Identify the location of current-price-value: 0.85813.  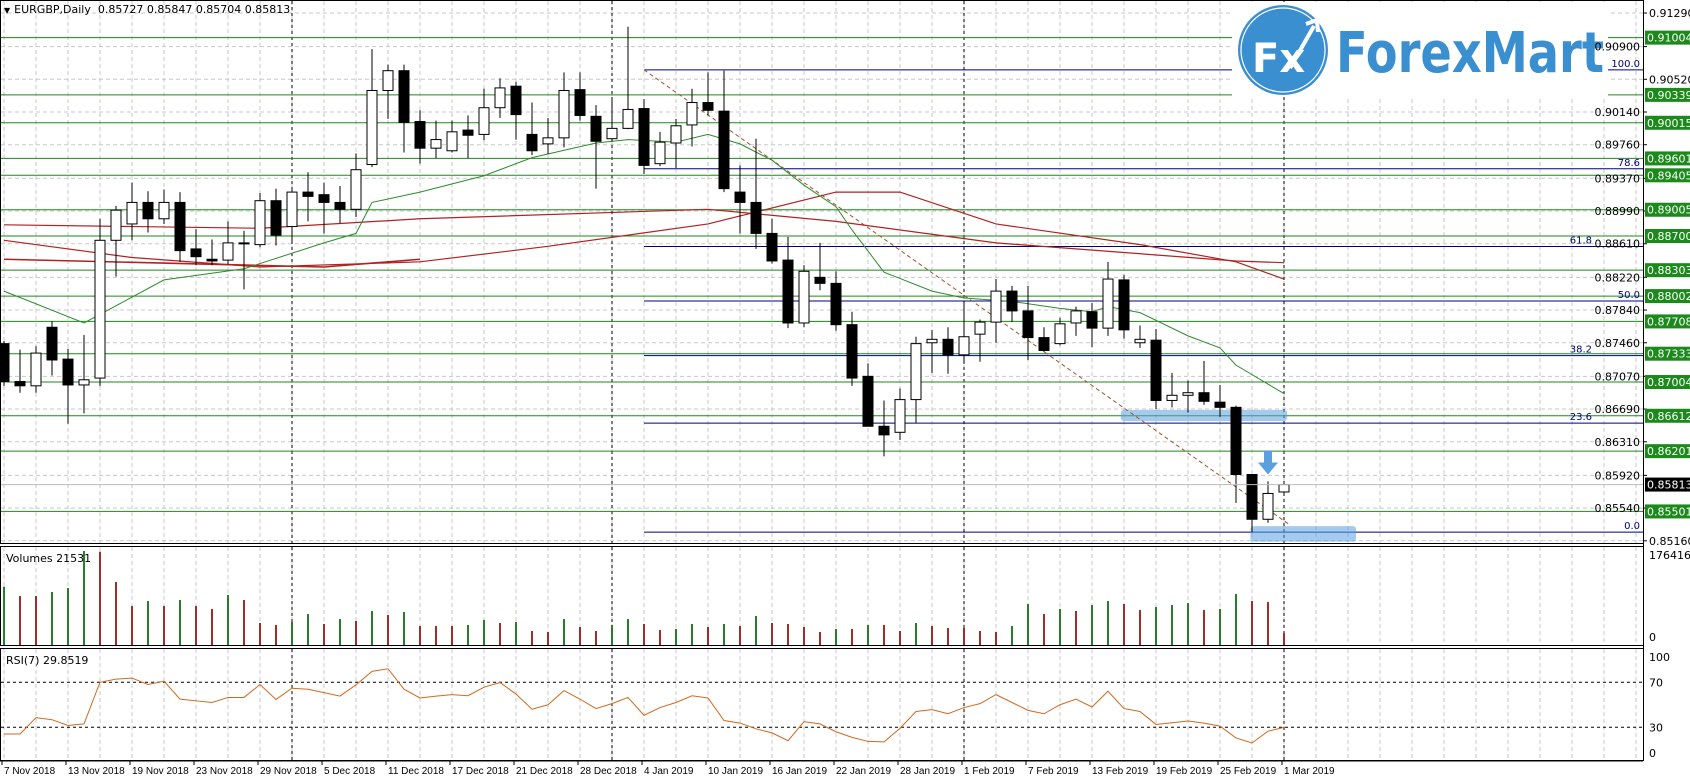
(1668, 485).